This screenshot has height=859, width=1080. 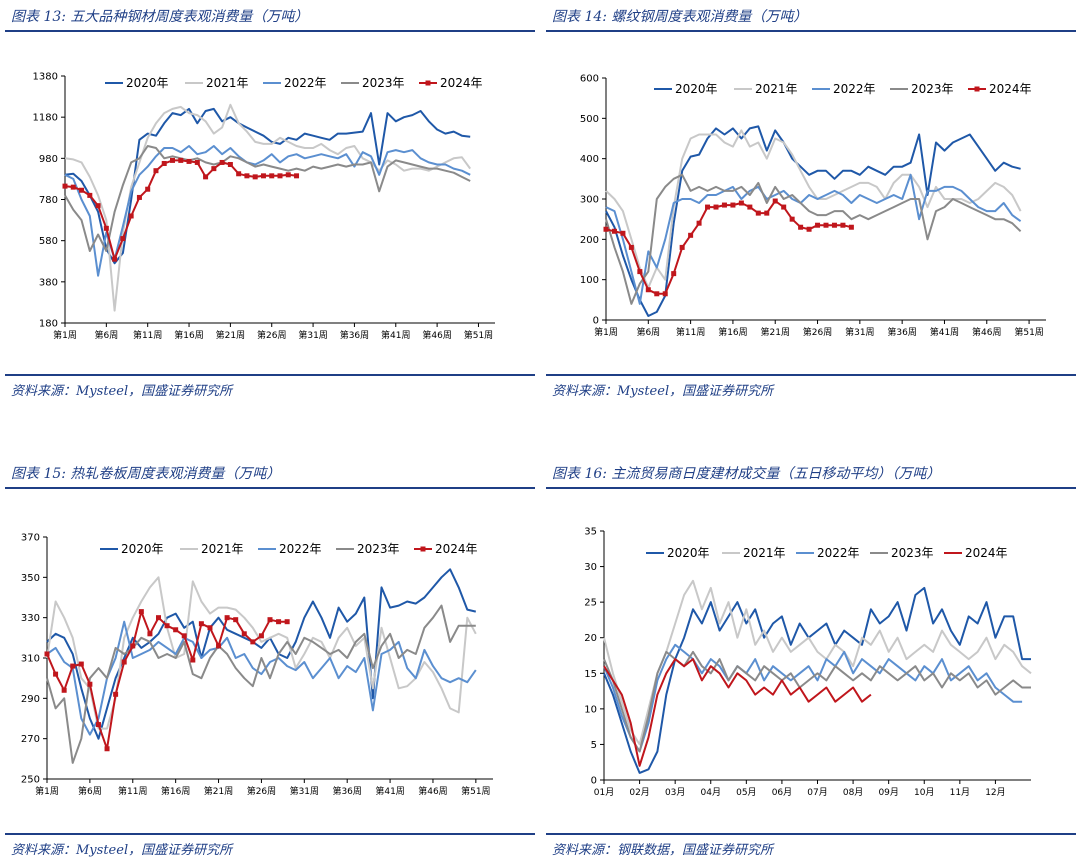 What do you see at coordinates (270, 488) in the screenshot?
I see `title-rule` at bounding box center [270, 488].